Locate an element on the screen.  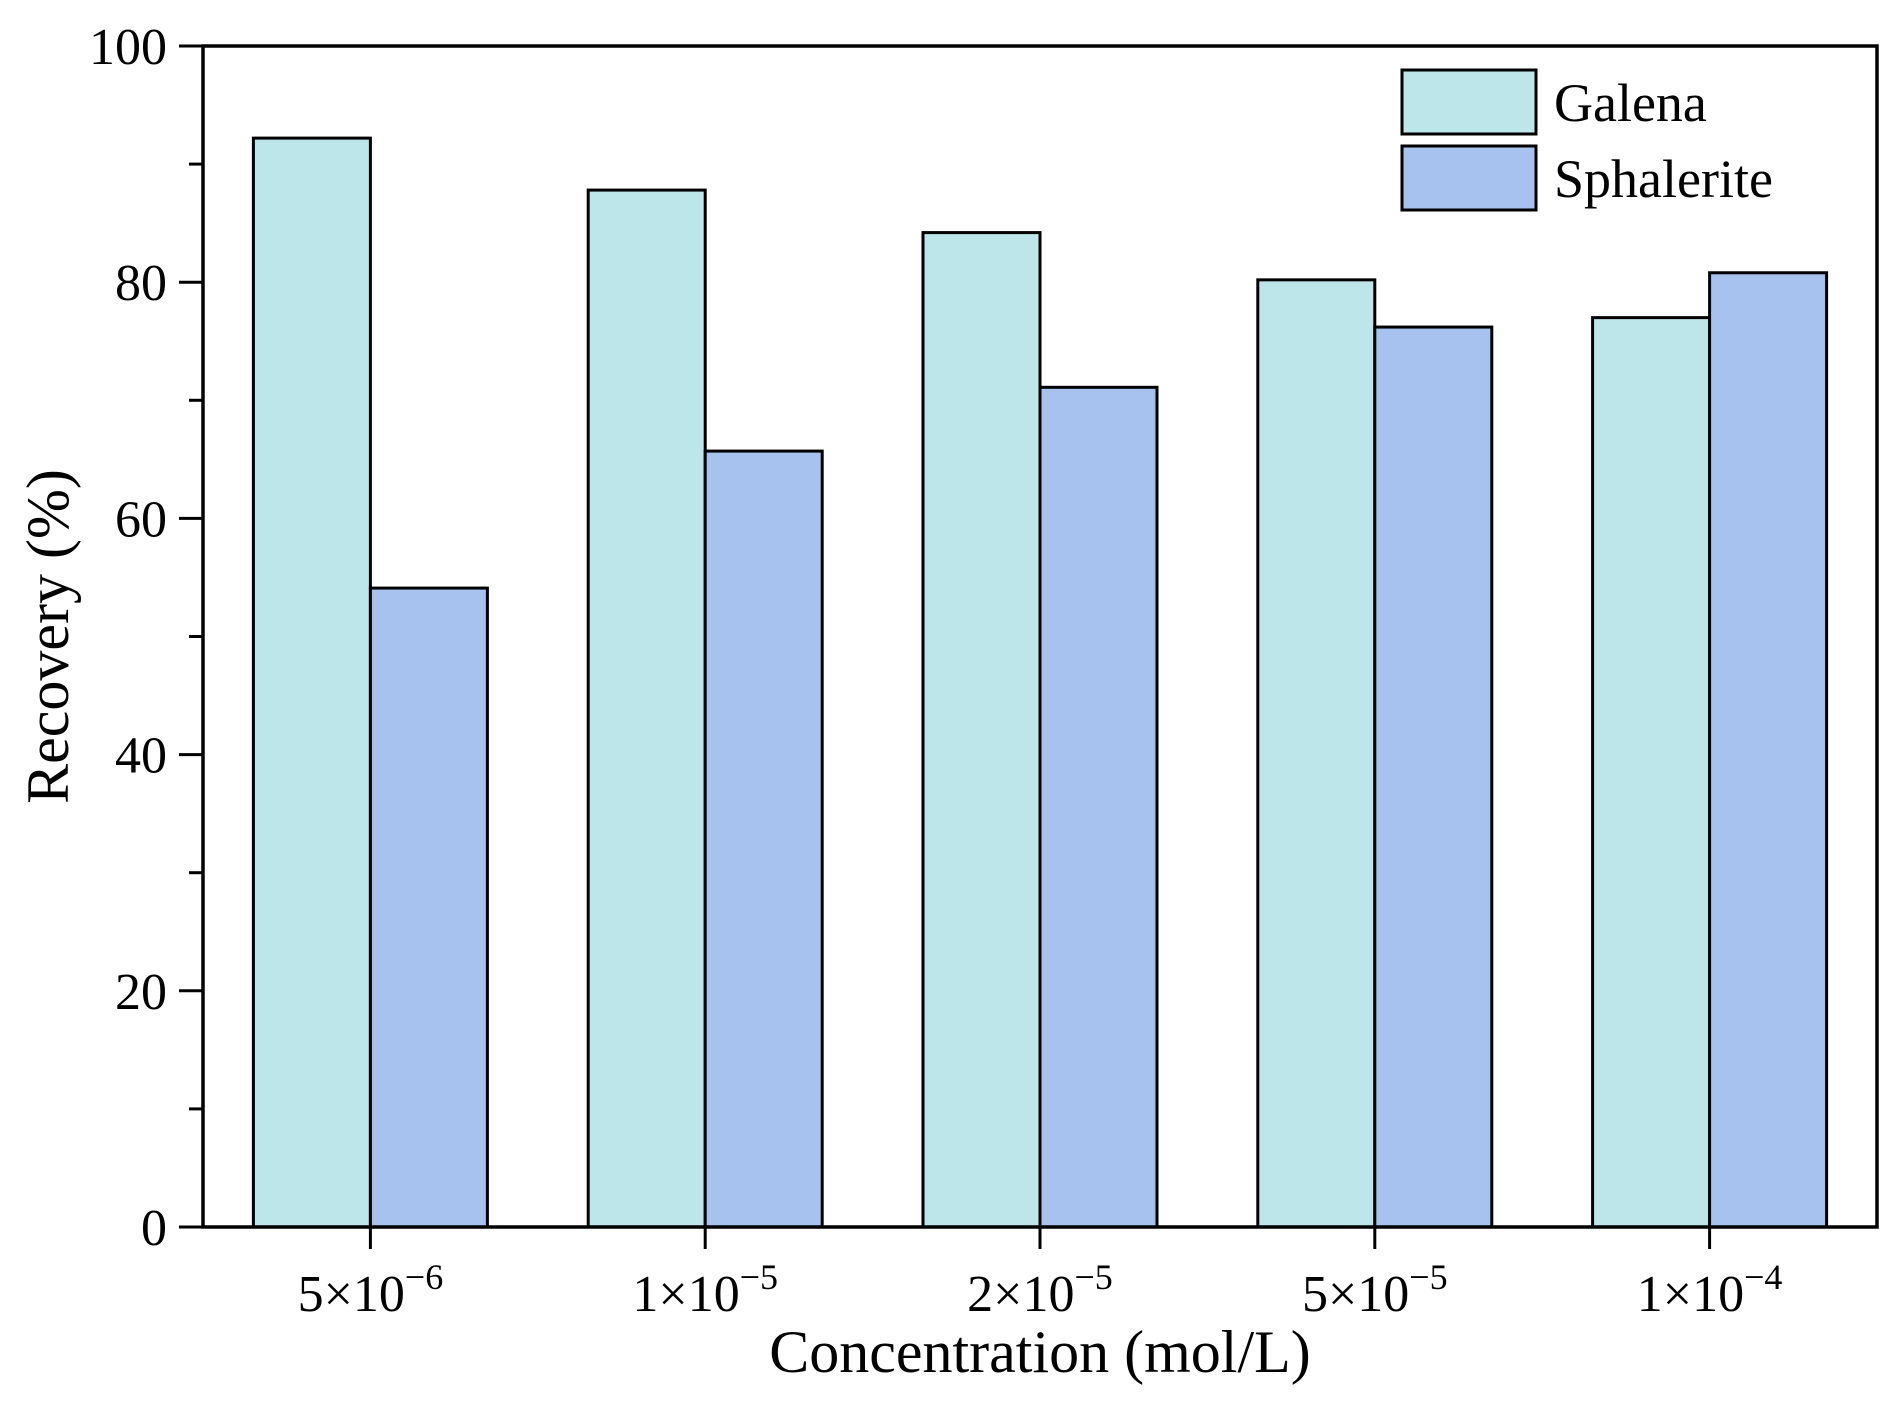
y-tick-label: 80 is located at coordinates (141, 283).